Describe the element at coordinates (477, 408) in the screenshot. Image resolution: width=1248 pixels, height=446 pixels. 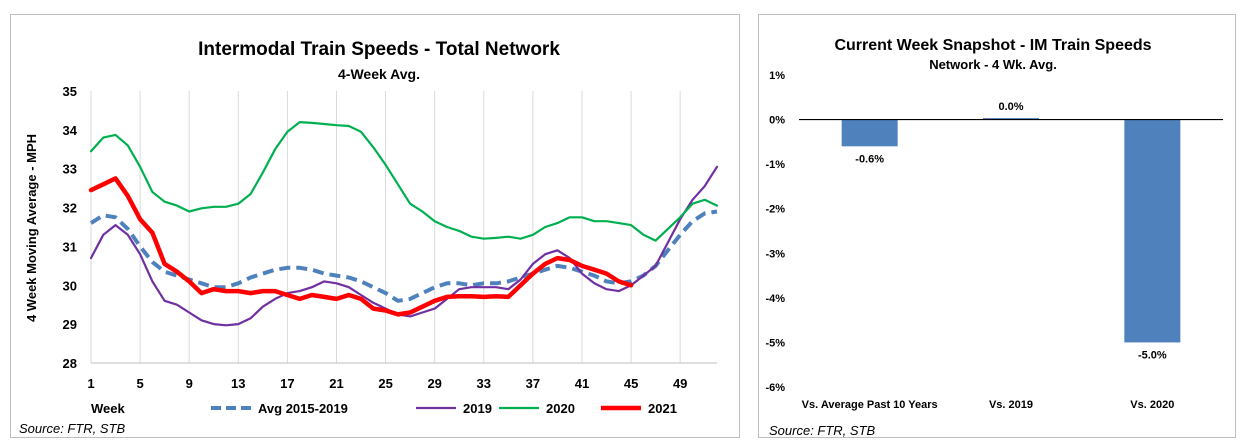
I see `legend-label: 2019` at that location.